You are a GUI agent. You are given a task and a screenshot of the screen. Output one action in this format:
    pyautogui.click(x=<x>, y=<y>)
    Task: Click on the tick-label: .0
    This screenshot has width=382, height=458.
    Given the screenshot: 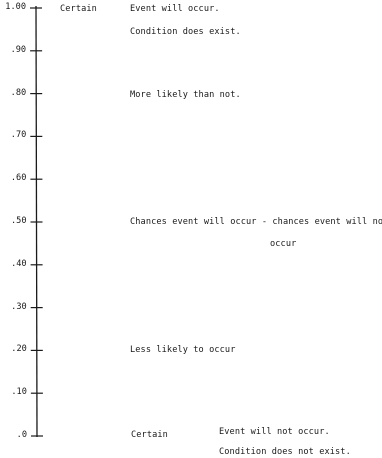 What is the action you would take?
    pyautogui.click(x=21, y=435)
    